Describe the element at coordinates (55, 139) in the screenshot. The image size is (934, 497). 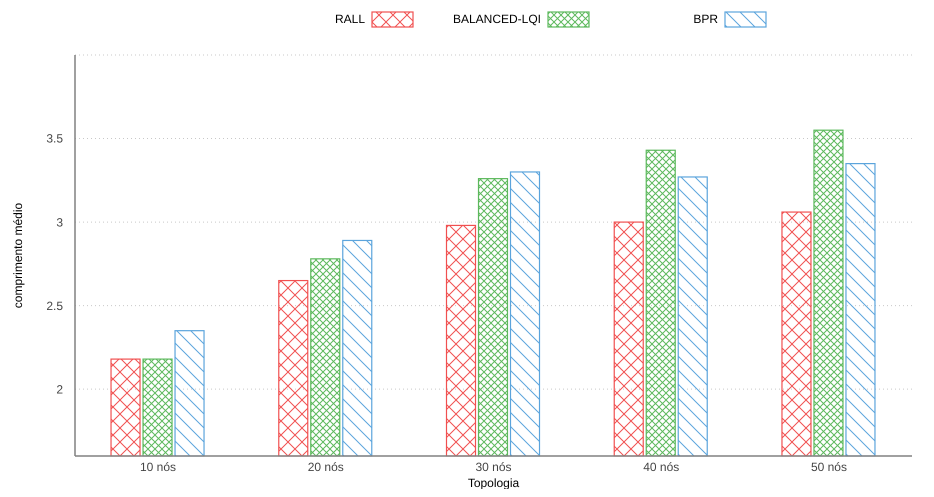
I see `y-tick-label: 3.5` at that location.